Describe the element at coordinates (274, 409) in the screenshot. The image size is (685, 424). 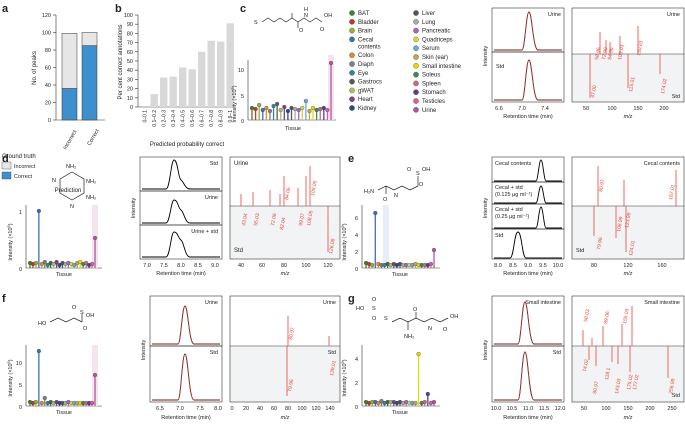
I see `f-mz-3: 60` at that location.